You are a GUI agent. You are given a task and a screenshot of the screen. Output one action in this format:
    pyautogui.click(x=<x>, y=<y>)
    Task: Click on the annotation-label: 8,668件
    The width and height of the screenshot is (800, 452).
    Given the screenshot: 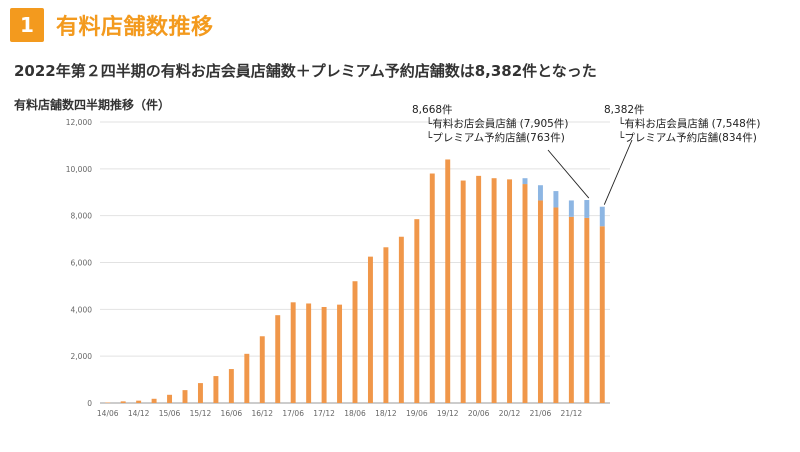 What is the action you would take?
    pyautogui.click(x=432, y=110)
    